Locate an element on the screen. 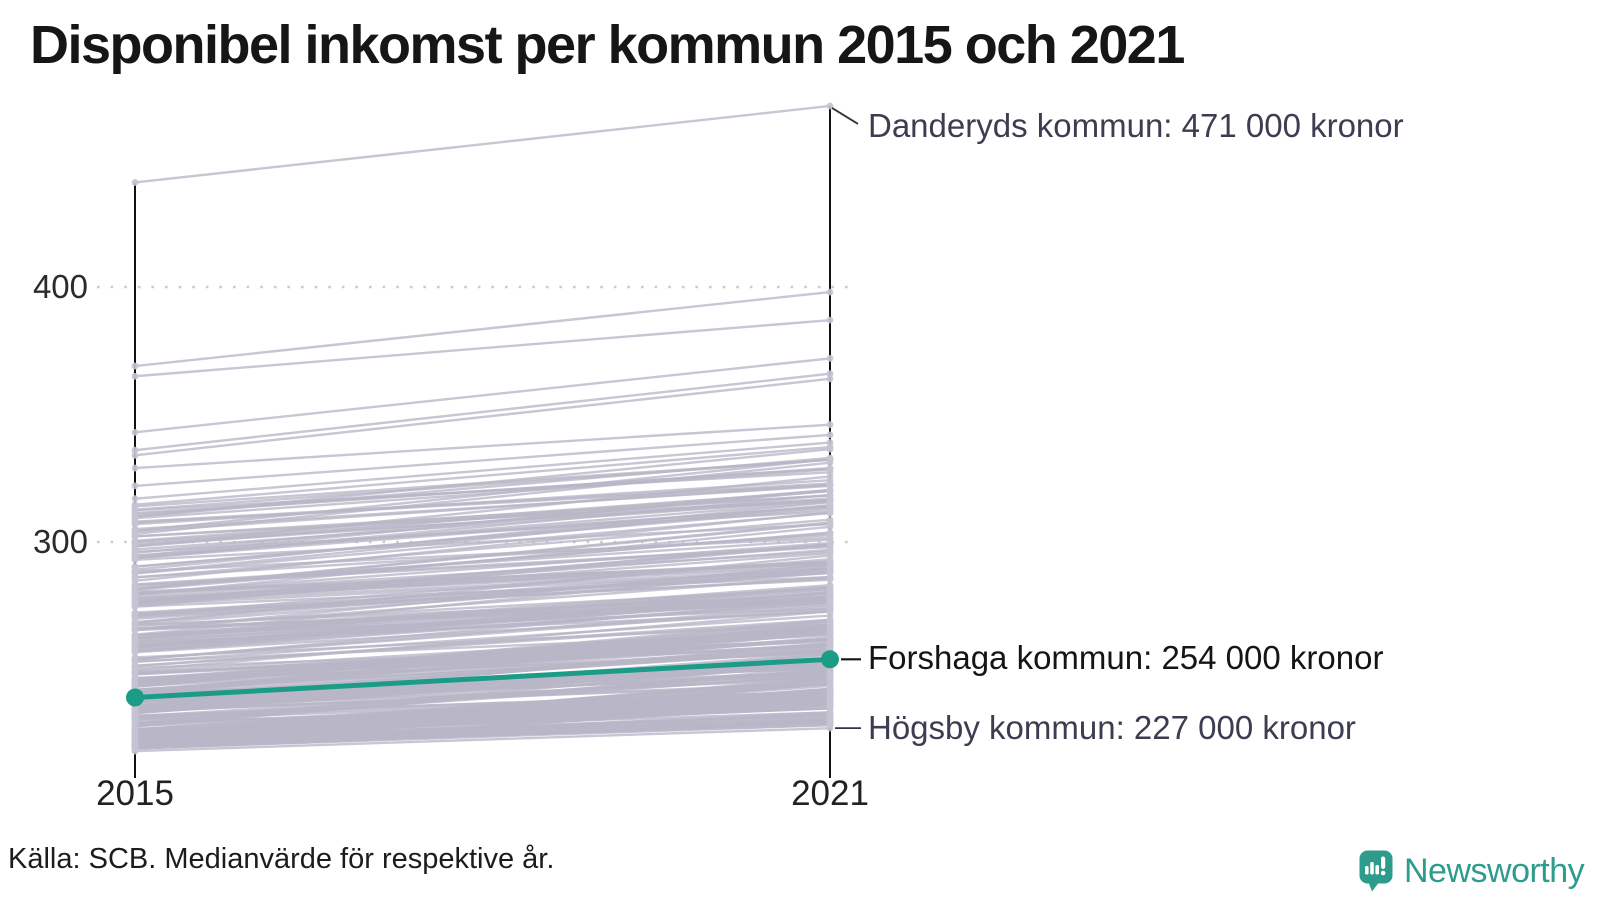 The image size is (1600, 900). slope-line-highlighted is located at coordinates (482, 678).